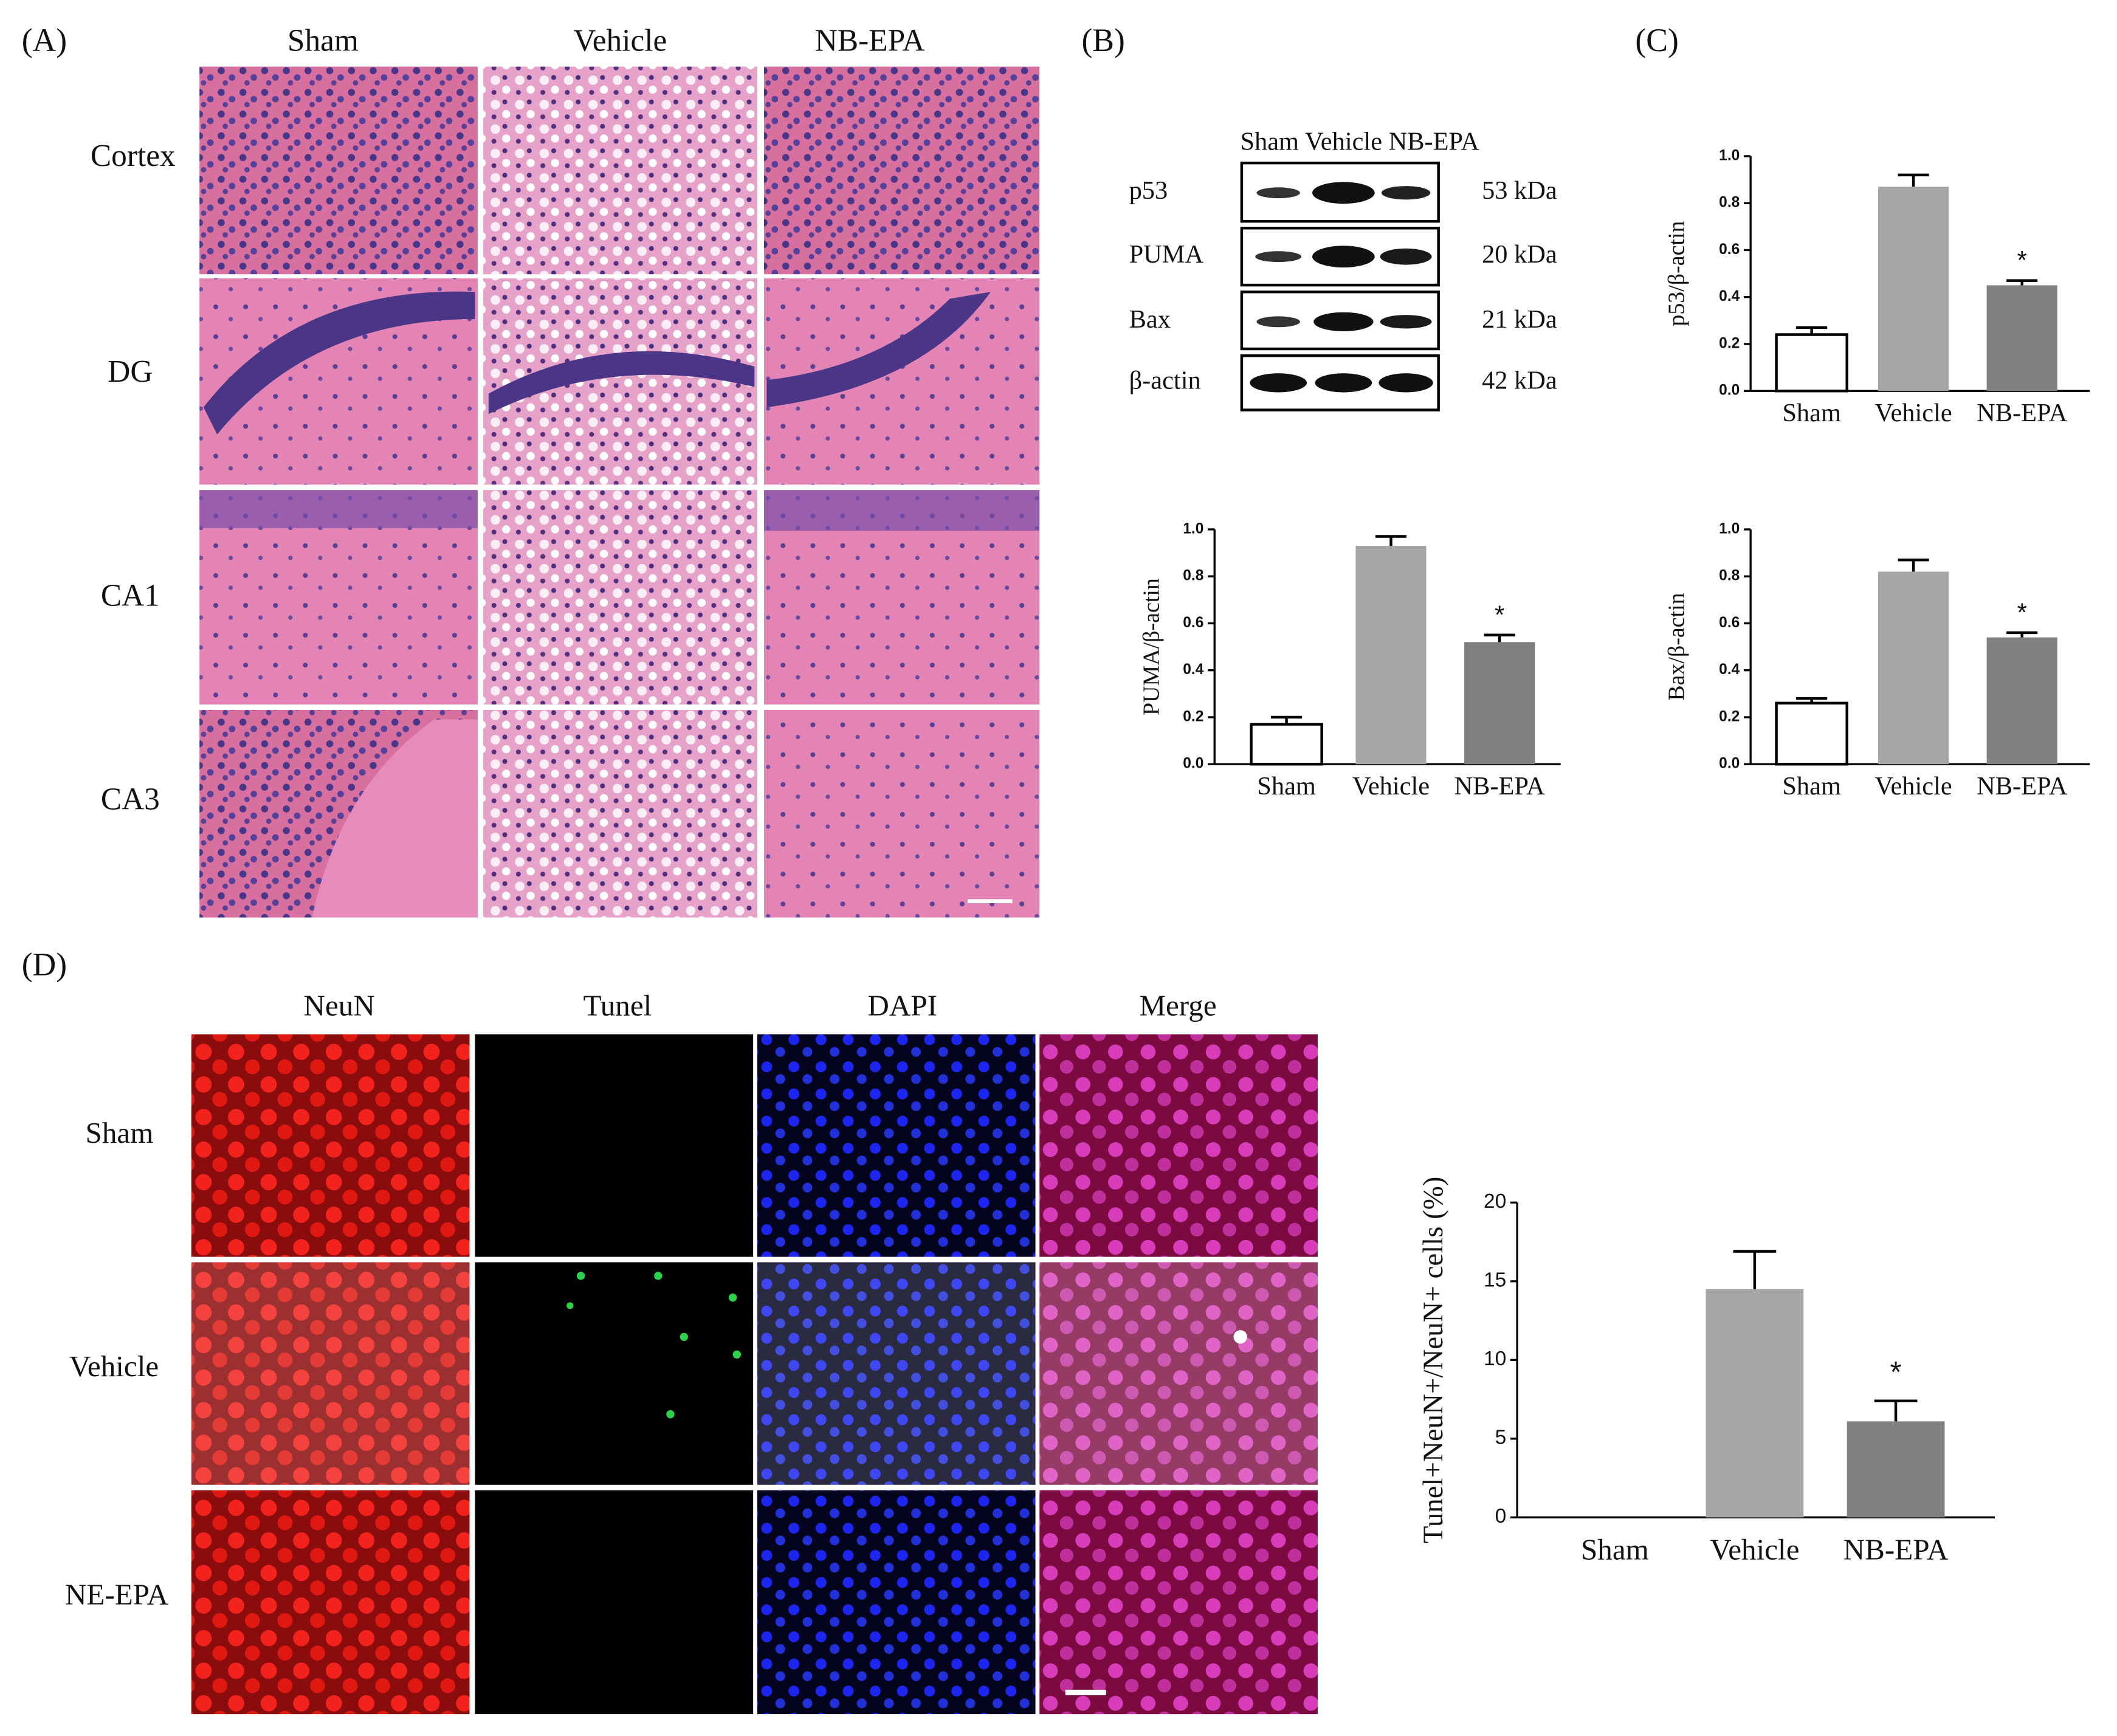 The height and width of the screenshot is (1736, 2117). I want to click on row-label: NE-EPA, so click(117, 1594).